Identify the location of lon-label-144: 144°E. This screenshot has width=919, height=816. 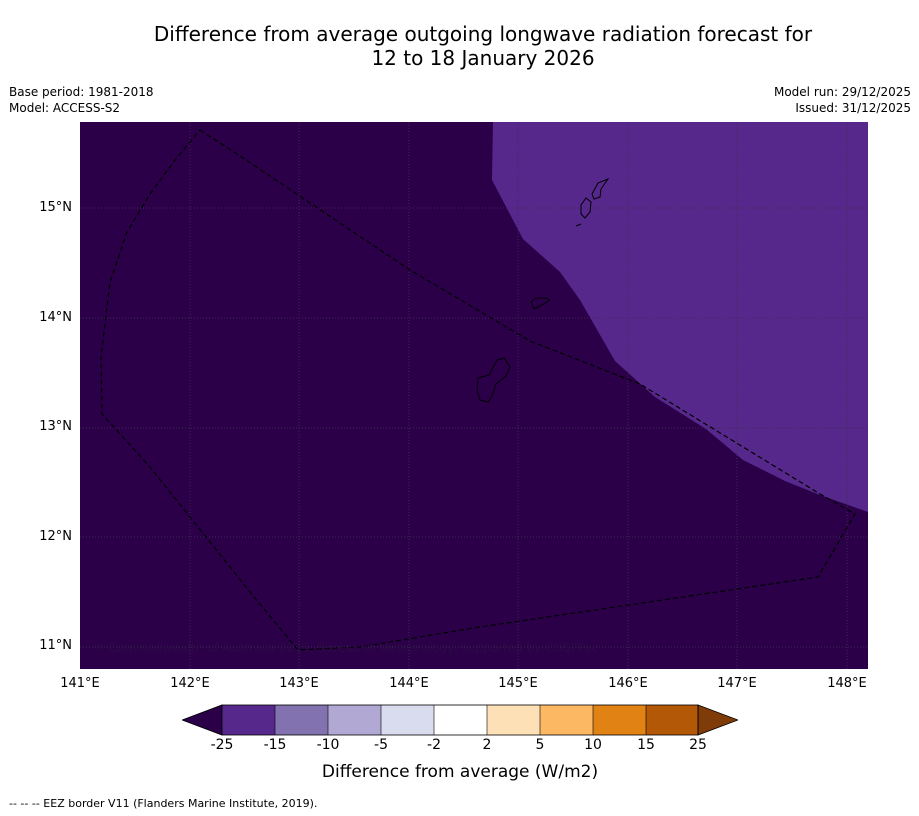
(409, 683).